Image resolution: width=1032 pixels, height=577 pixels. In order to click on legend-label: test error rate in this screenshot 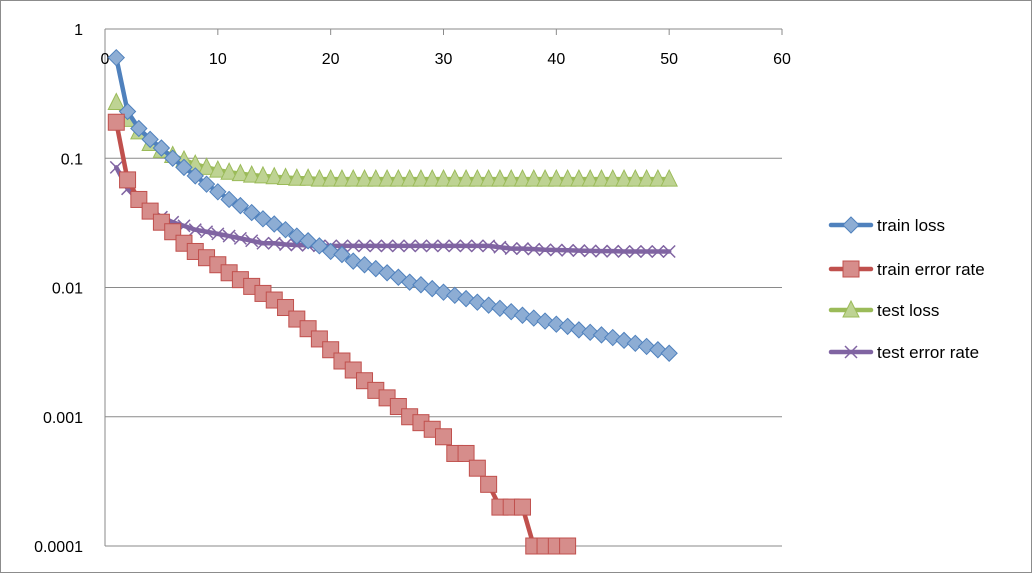, I will do `click(928, 352)`.